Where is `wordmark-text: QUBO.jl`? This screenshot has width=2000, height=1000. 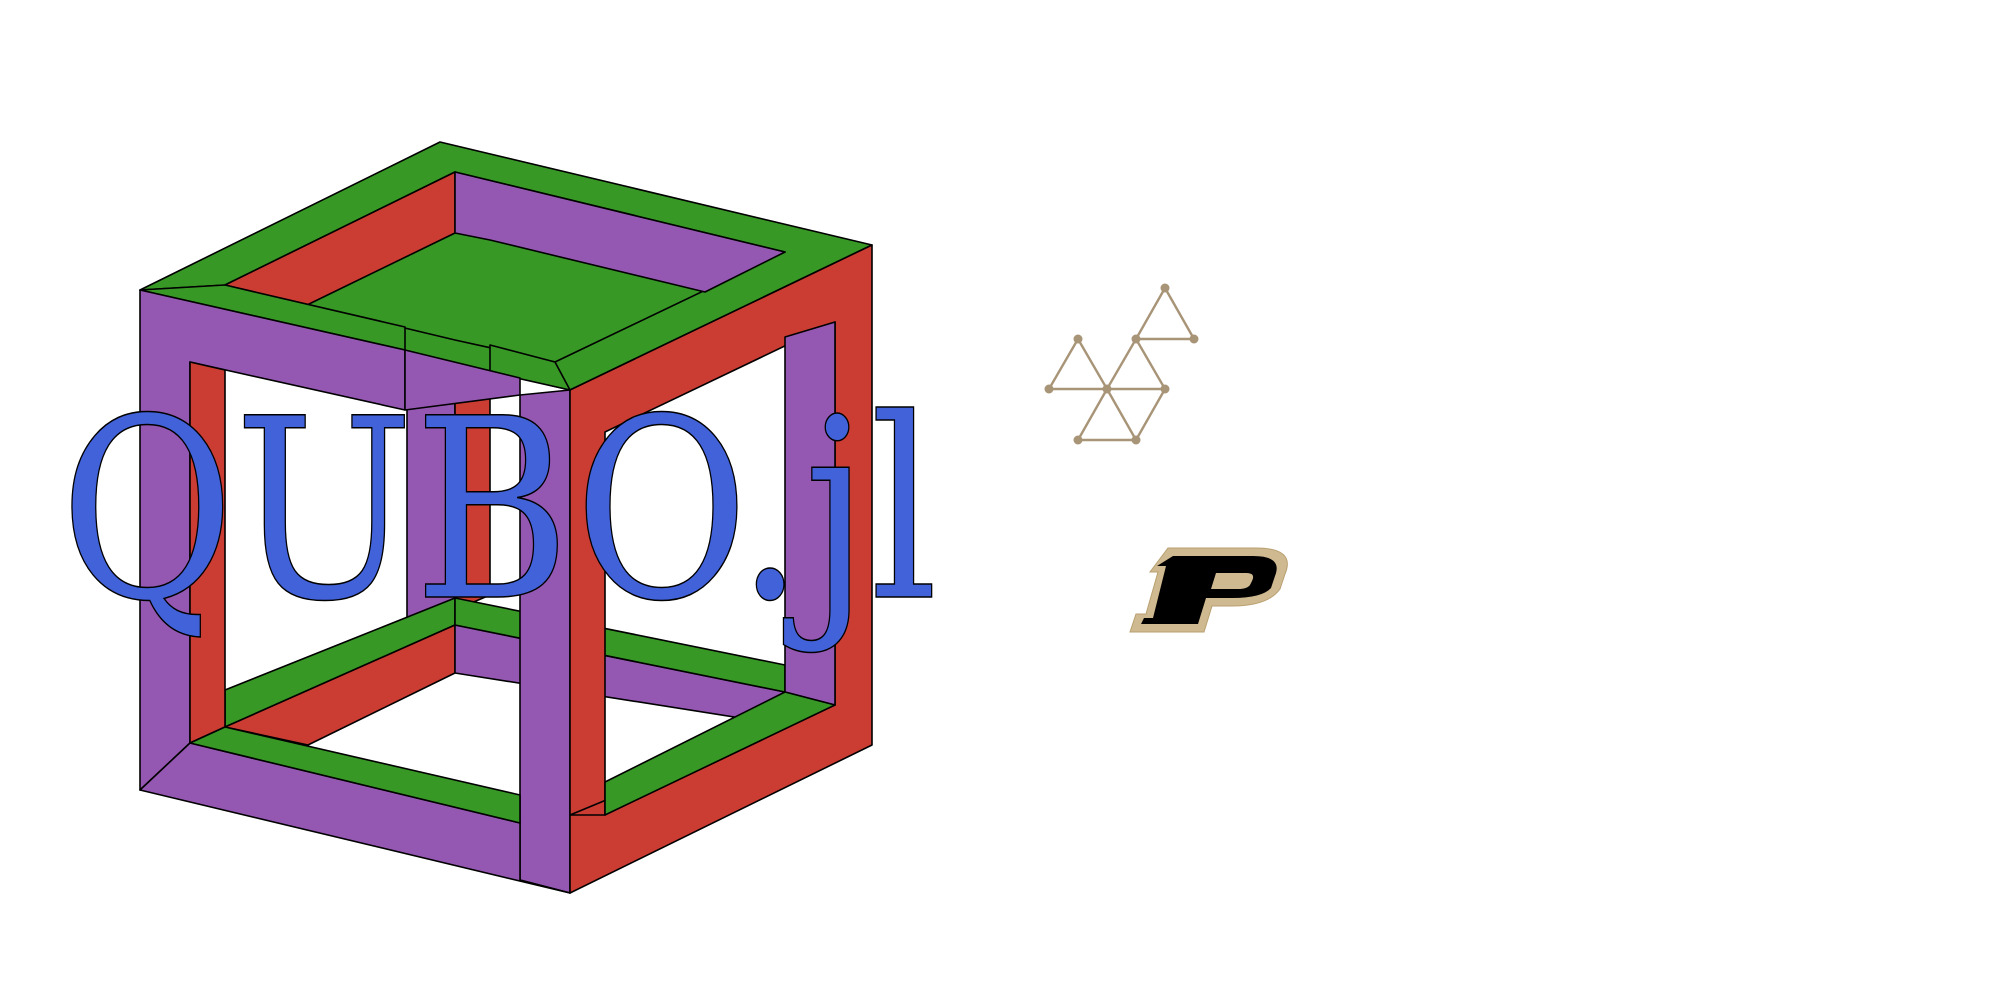 wordmark-text: QUBO.jl is located at coordinates (499, 510).